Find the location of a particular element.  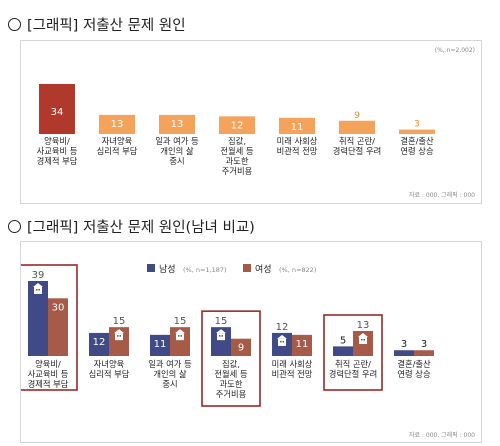

unit-note: (%, n=2,002) is located at coordinates (454, 50).